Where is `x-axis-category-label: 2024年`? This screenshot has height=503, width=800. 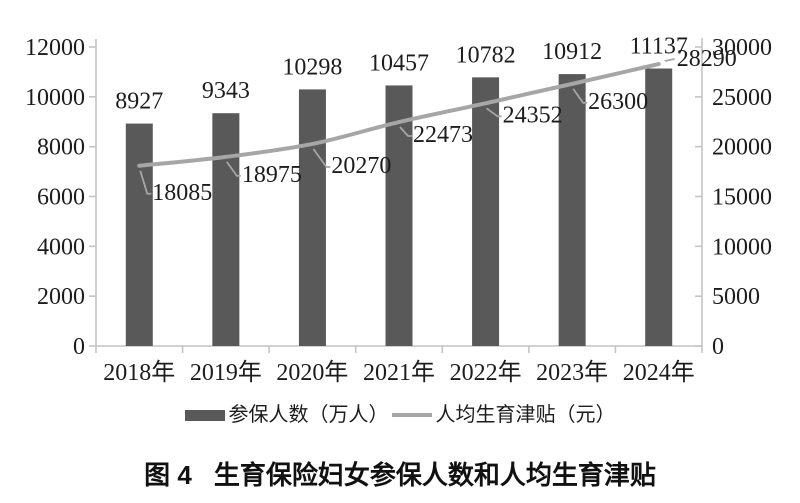 x-axis-category-label: 2024年 is located at coordinates (659, 372).